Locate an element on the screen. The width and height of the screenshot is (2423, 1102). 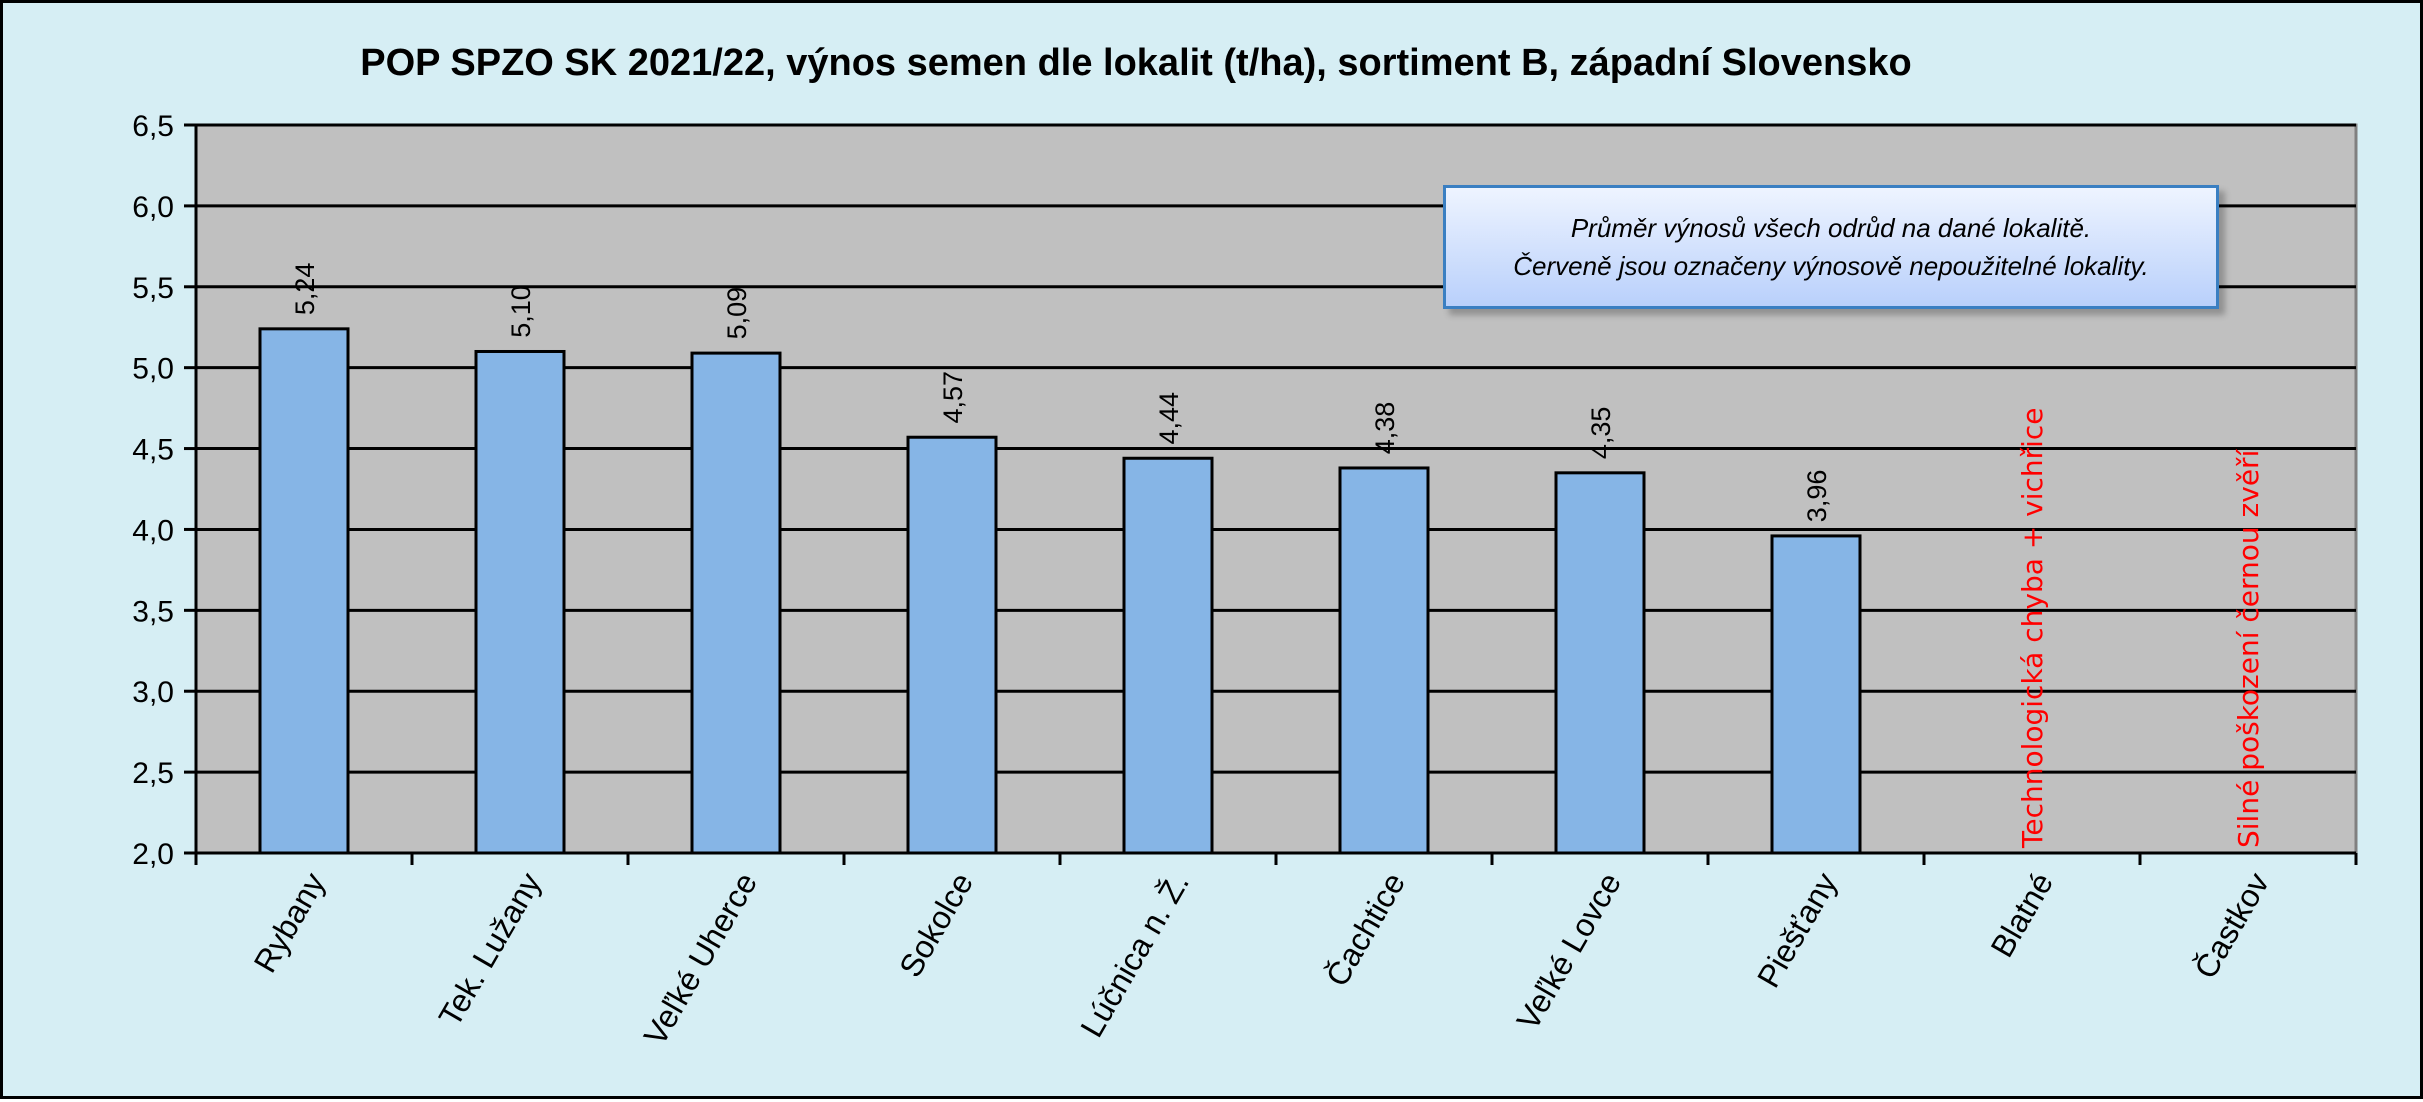
y-tick-label: 5,5 is located at coordinates (153, 288).